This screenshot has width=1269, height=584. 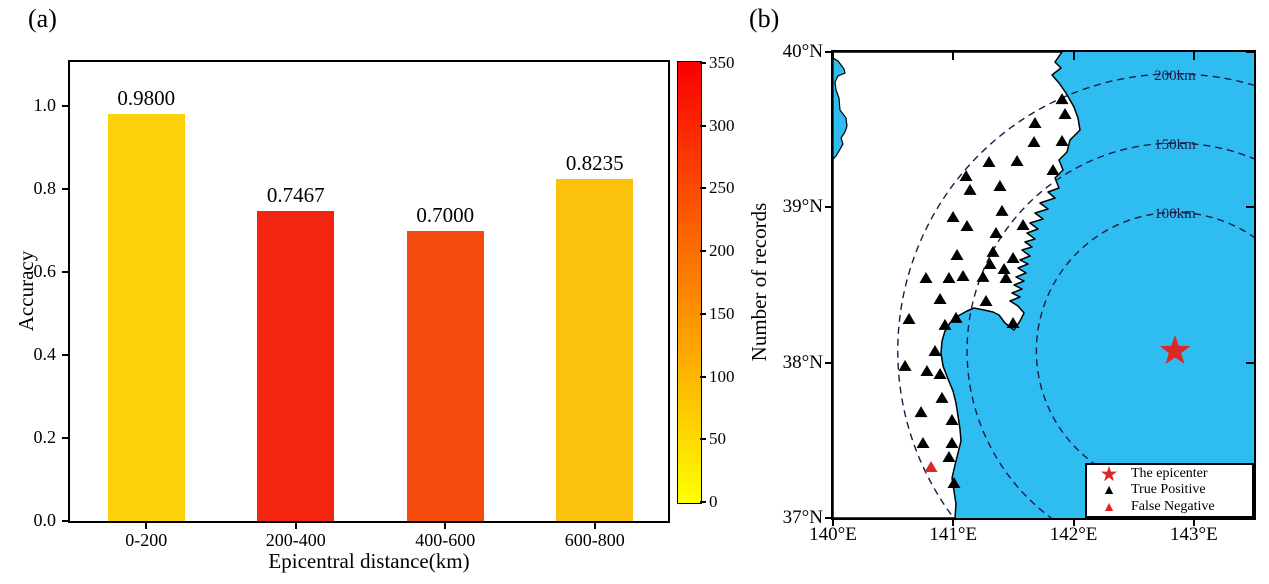 I want to click on colorbar-frame, so click(x=689, y=282).